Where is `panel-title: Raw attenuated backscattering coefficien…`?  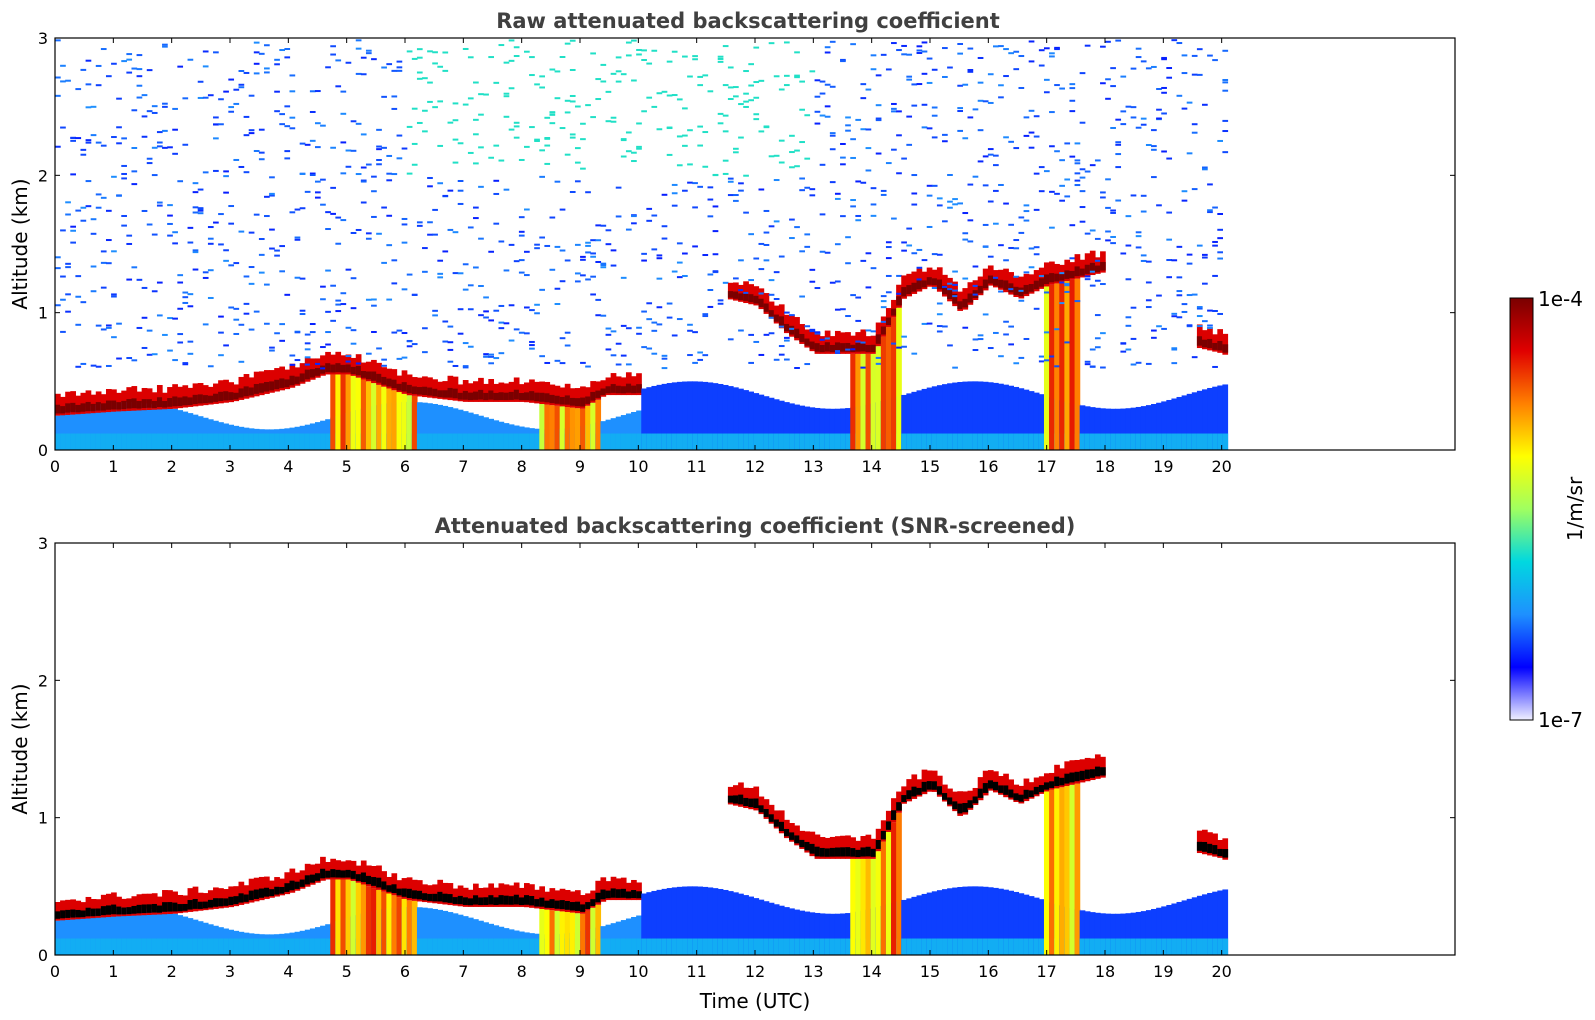 panel-title: Raw attenuated backscattering coefficien… is located at coordinates (748, 21).